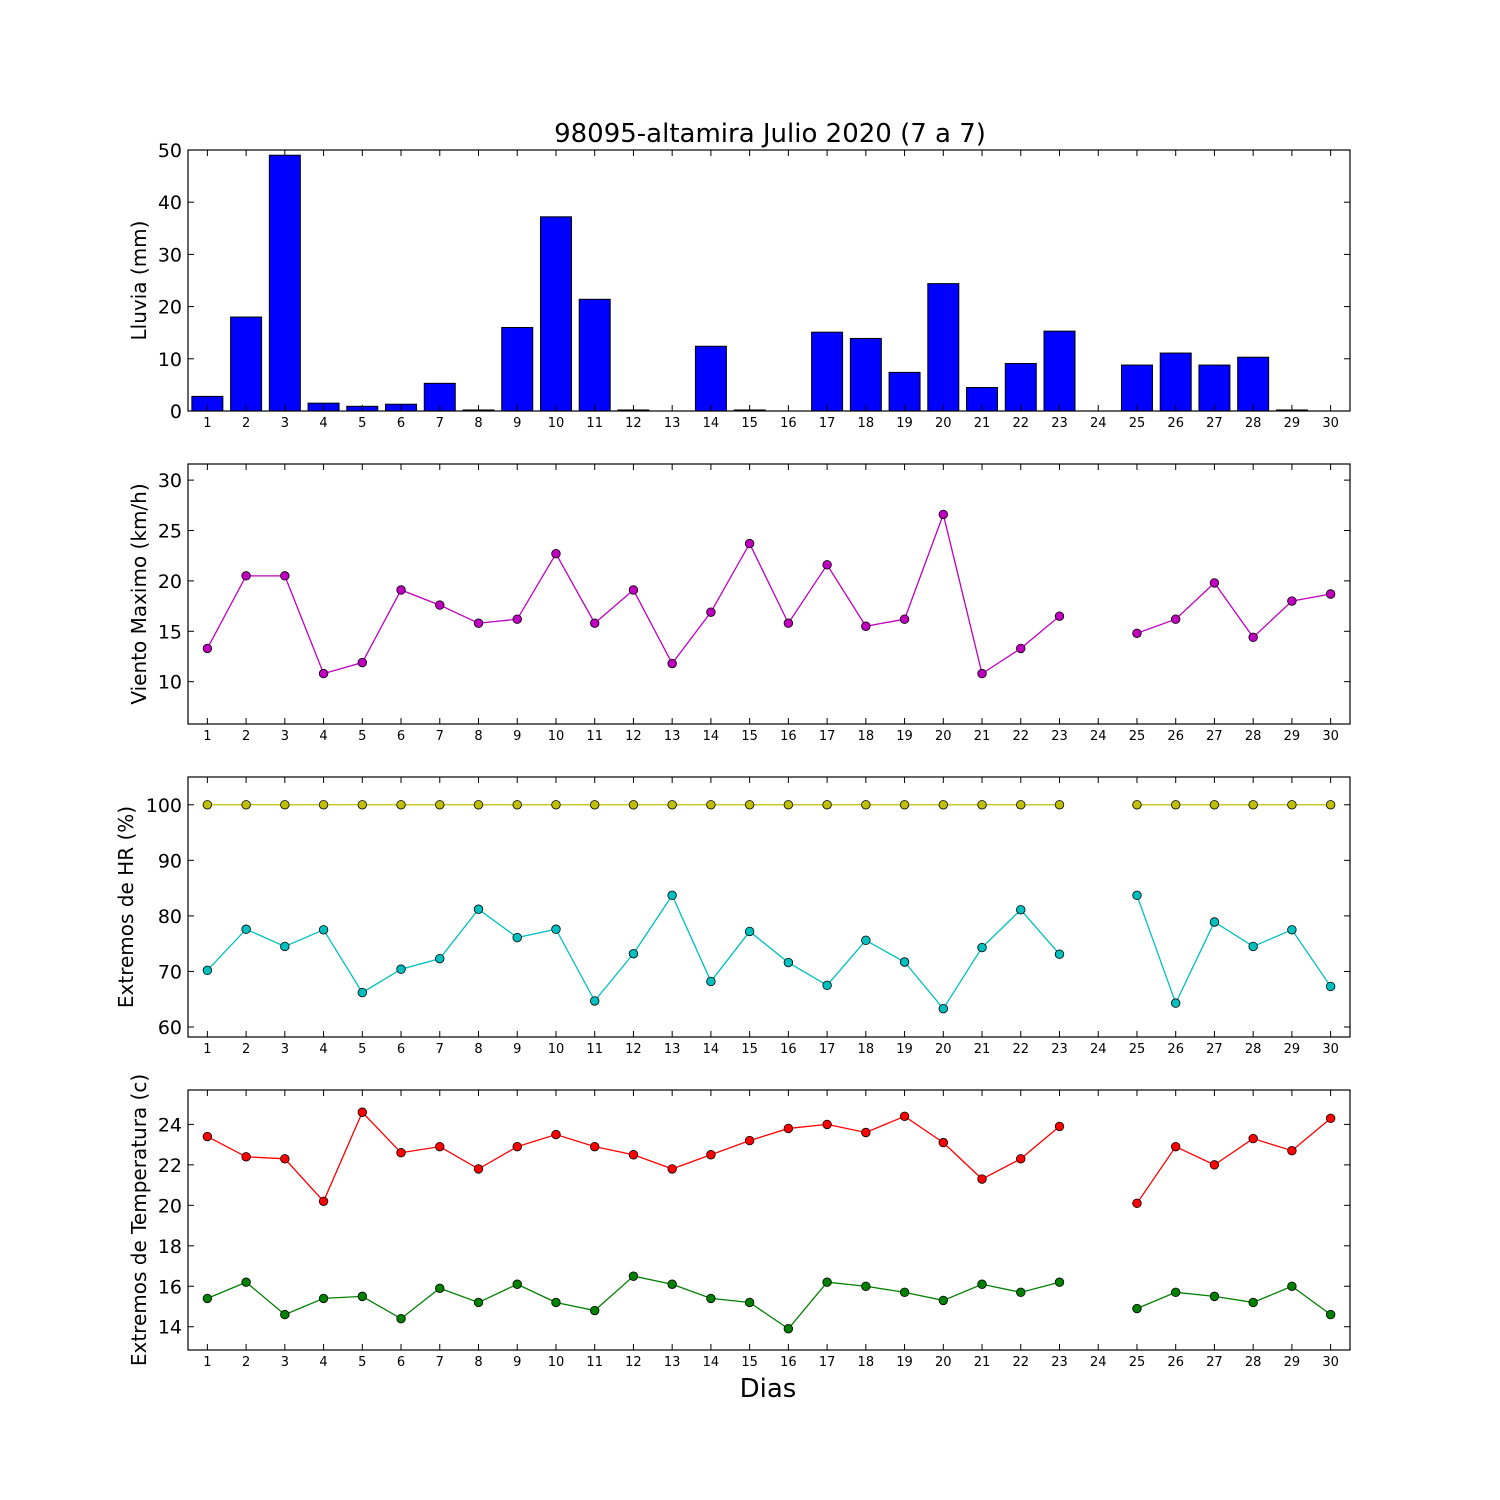  I want to click on x-tick-label: 18, so click(866, 736).